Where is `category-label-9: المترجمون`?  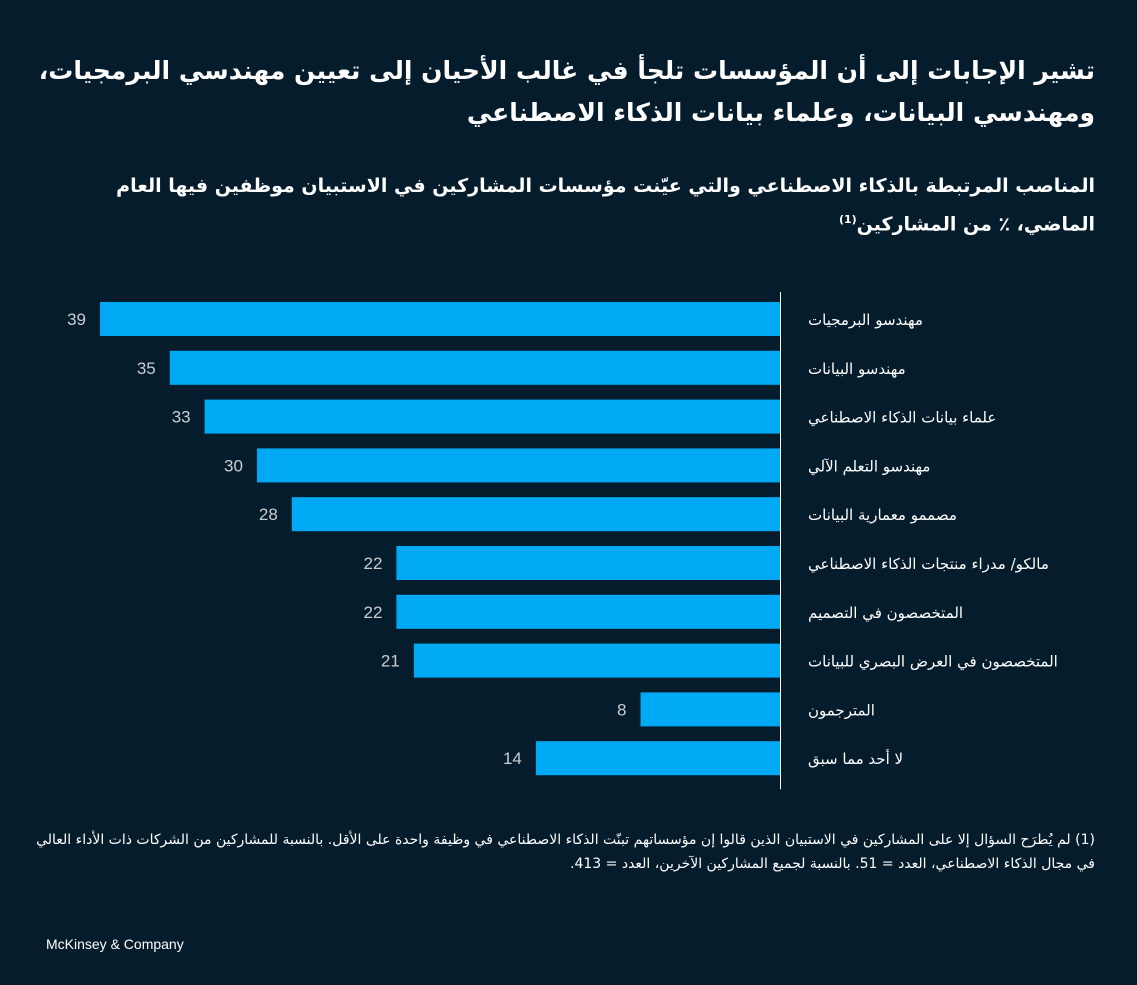
category-label-9: المترجمون is located at coordinates (841, 710).